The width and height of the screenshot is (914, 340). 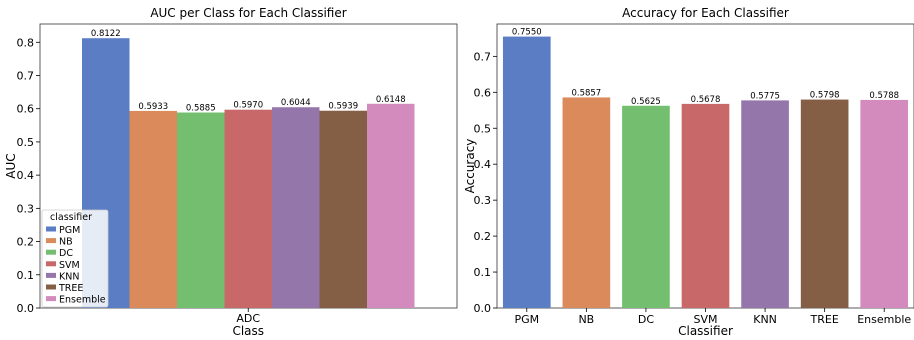 I want to click on acc-chart-title: Accuracy for Each Classifier, so click(x=705, y=13).